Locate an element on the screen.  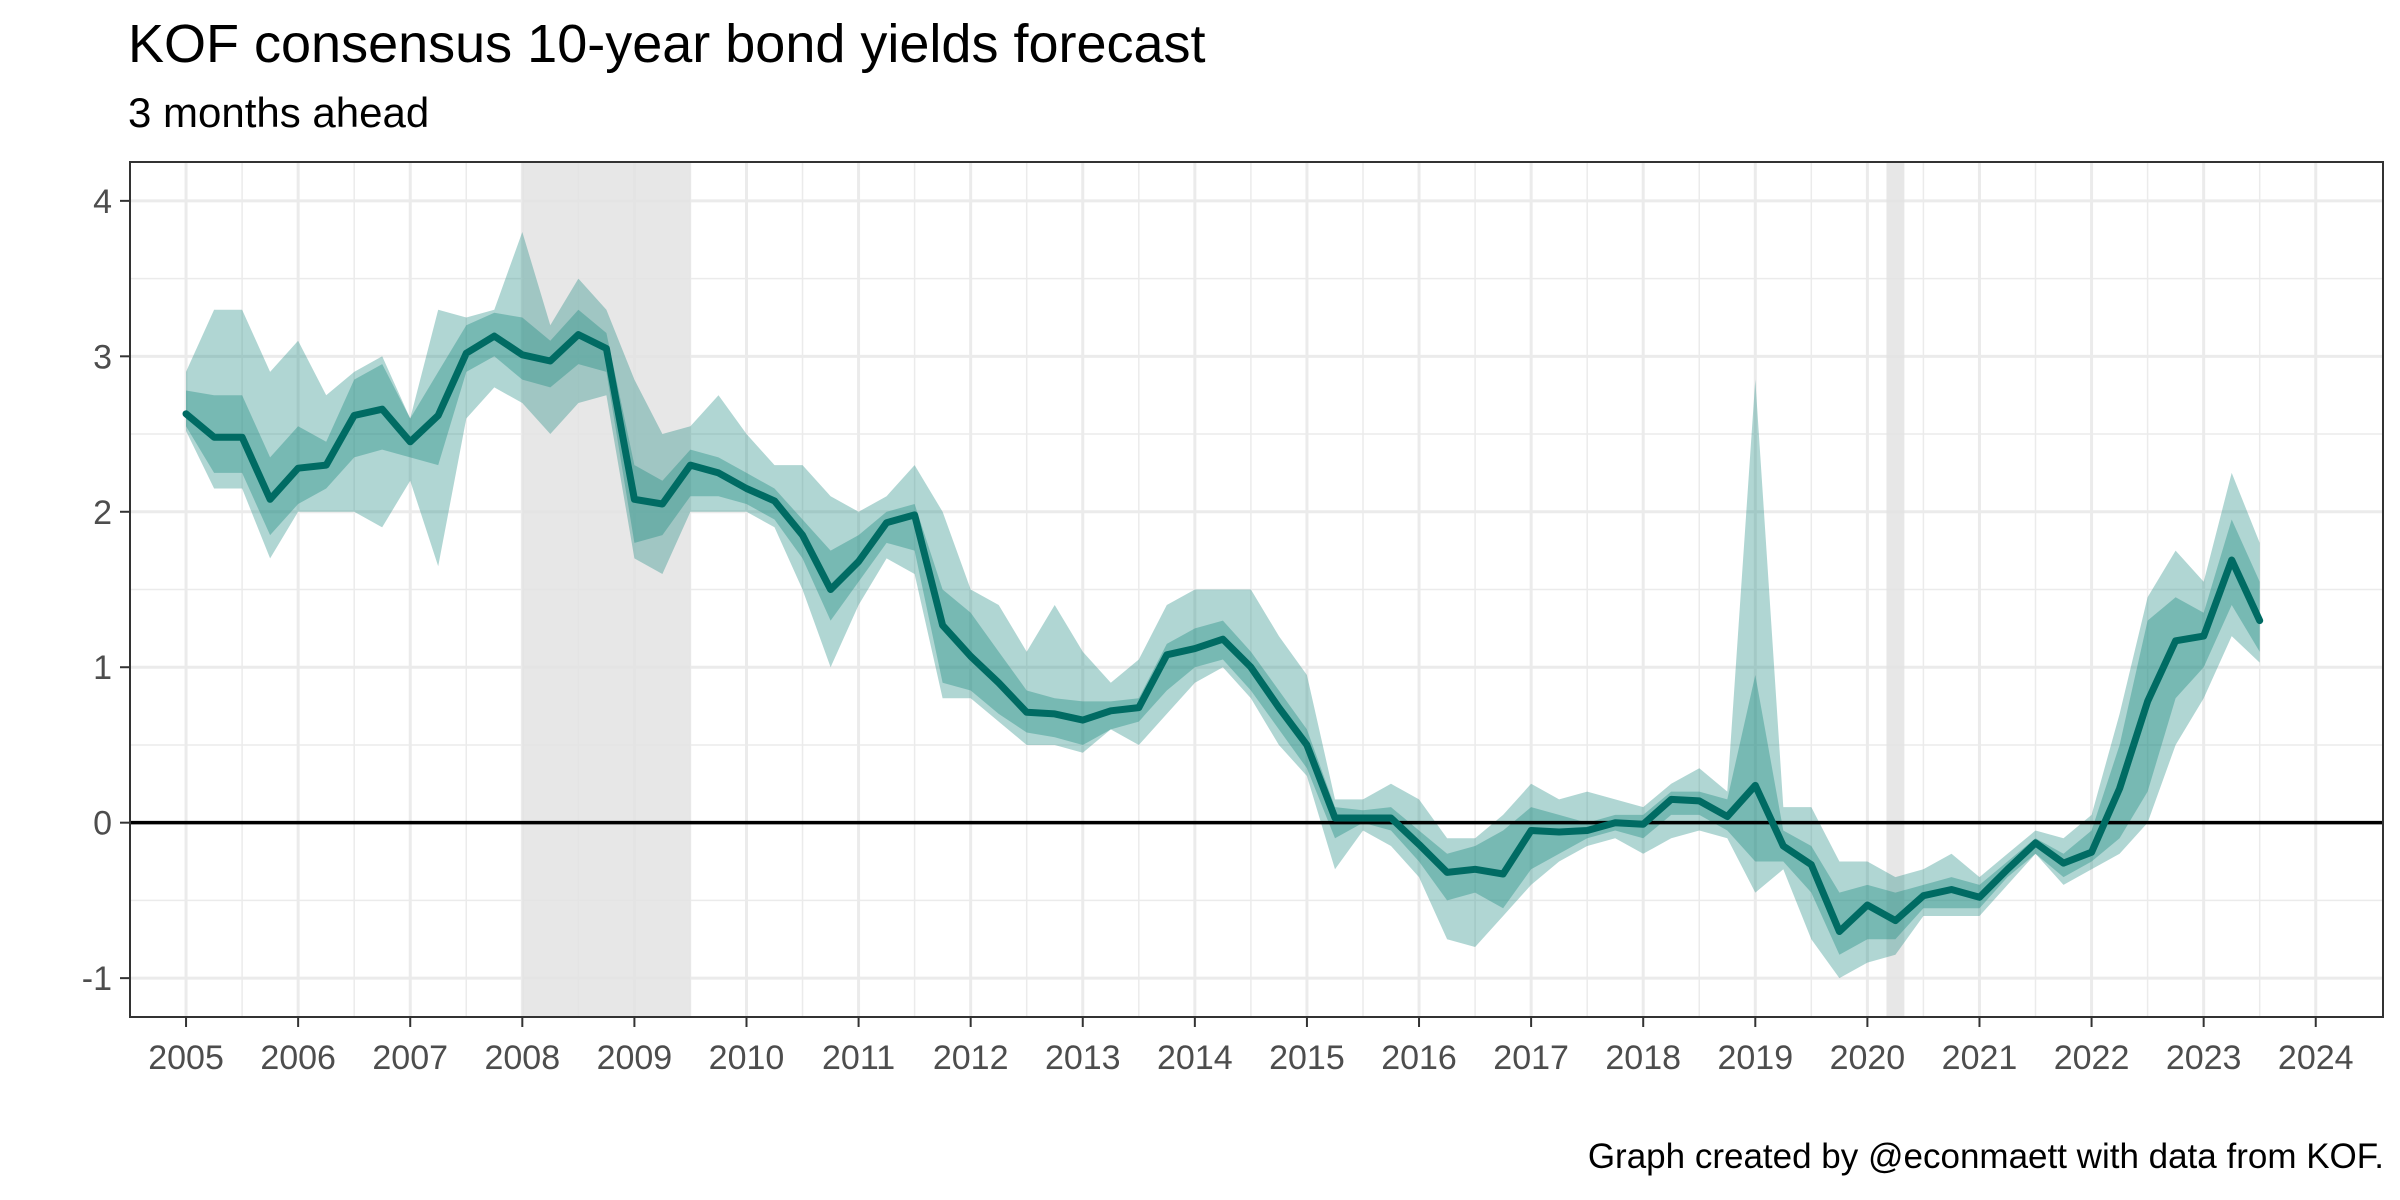
x-tick-label: 2020 is located at coordinates (1868, 1058).